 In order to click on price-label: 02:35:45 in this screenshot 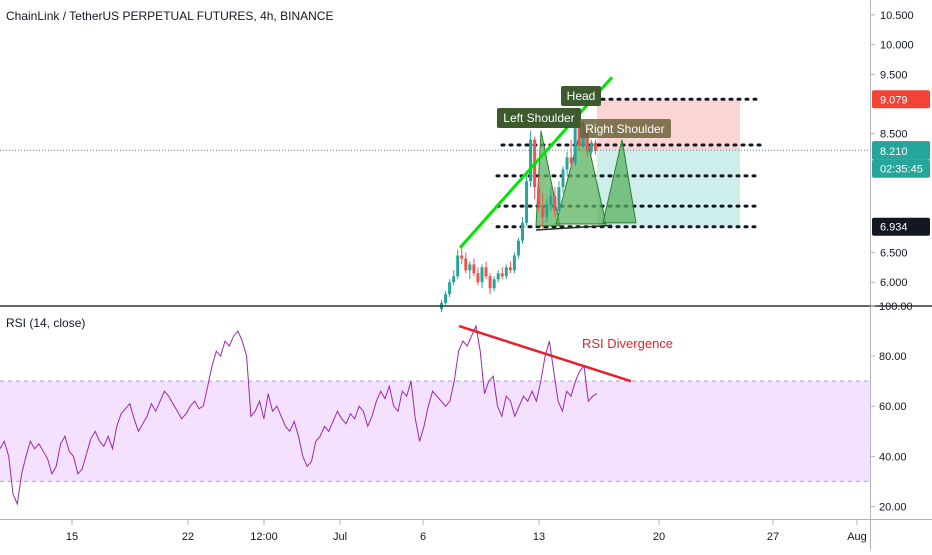, I will do `click(901, 168)`.